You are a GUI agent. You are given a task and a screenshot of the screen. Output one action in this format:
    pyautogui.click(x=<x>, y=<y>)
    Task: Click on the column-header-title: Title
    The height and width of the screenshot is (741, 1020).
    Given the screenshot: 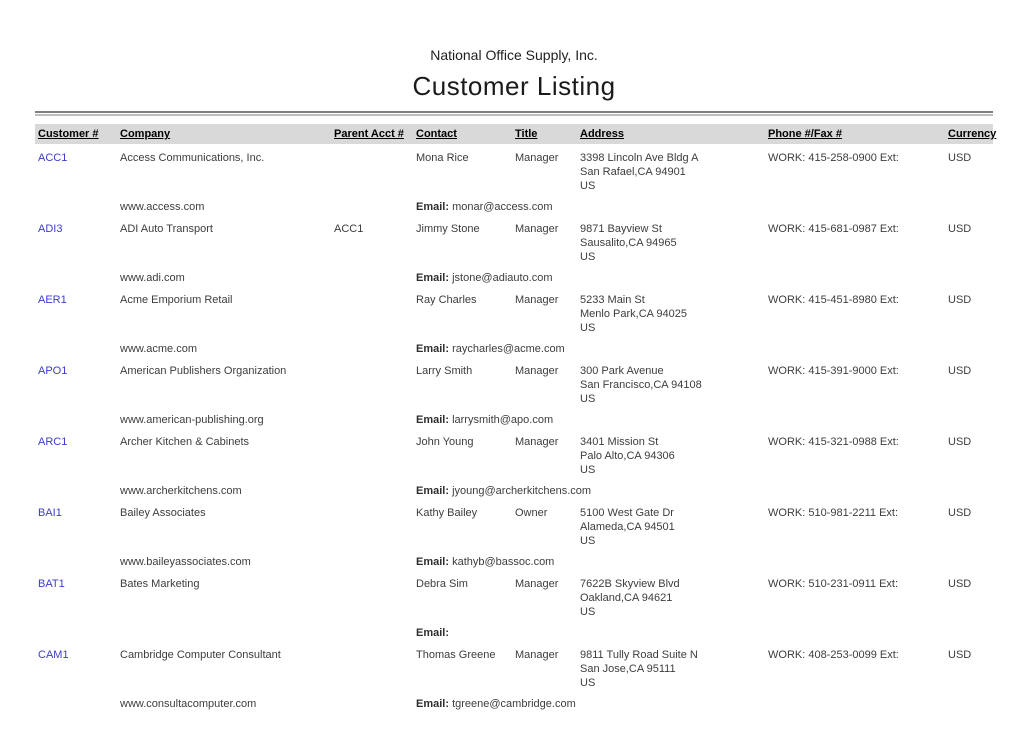 What is the action you would take?
    pyautogui.click(x=526, y=134)
    